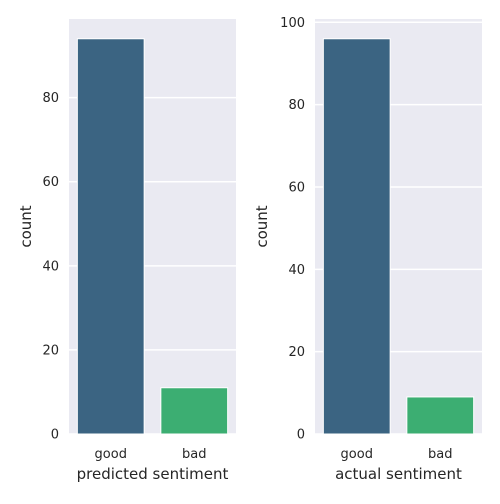 The height and width of the screenshot is (504, 500). I want to click on x-axis-label: predicted sentiment, so click(153, 474).